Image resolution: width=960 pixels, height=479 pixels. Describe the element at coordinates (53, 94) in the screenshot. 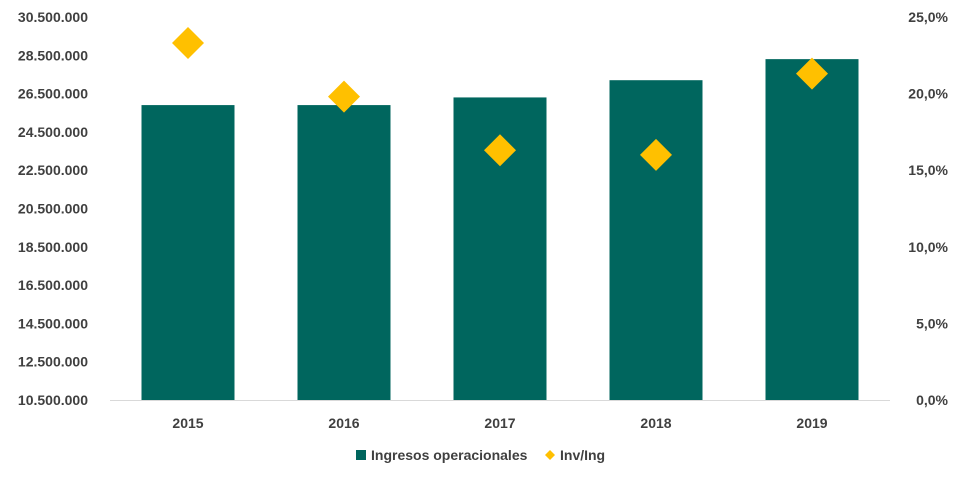

I see `left-tick-label: 26.500.000` at that location.